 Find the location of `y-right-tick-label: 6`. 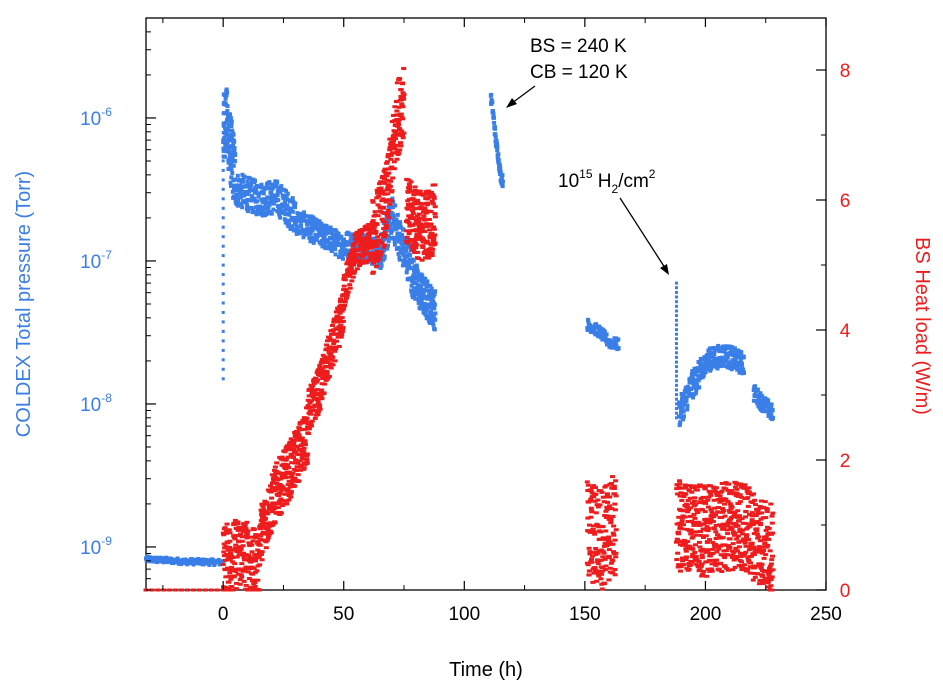

y-right-tick-label: 6 is located at coordinates (845, 201).